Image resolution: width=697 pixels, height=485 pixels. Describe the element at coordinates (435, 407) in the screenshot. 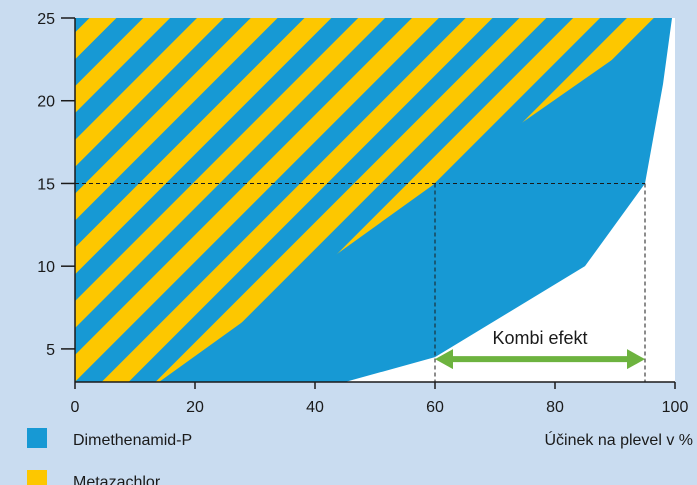

I see `x-tick-label: 60` at that location.